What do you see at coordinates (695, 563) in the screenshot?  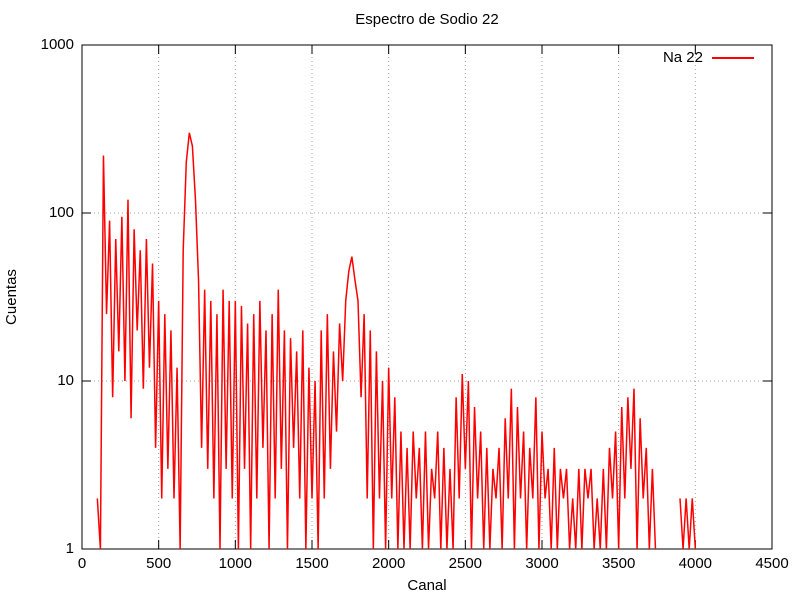 I see `x-tick-label: 4000` at bounding box center [695, 563].